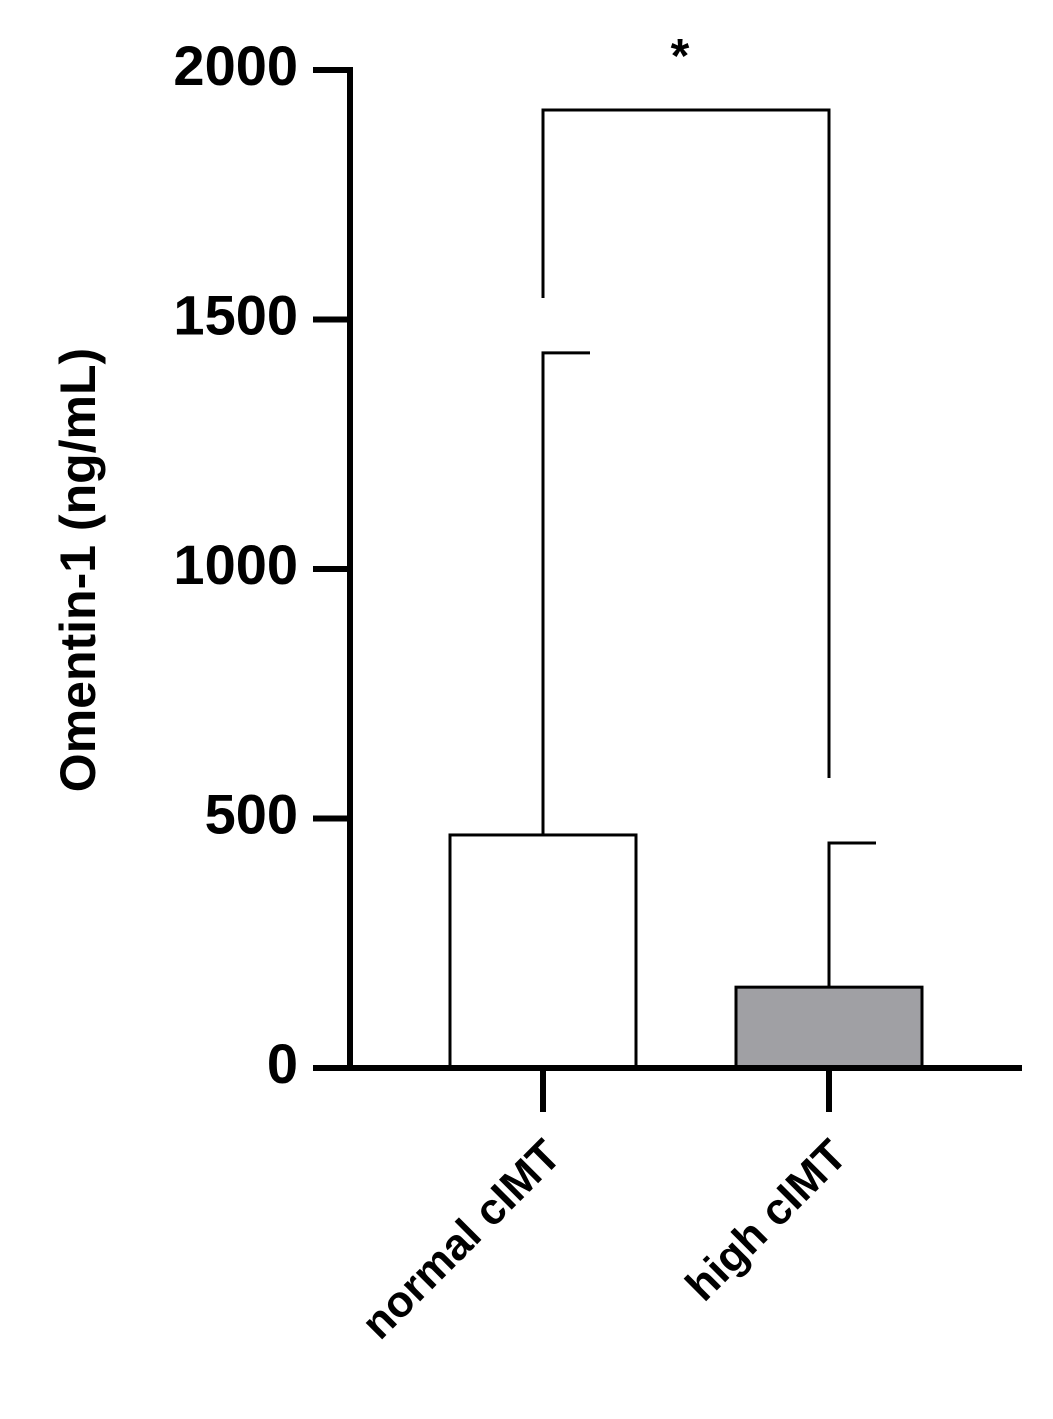 The image size is (1053, 1419). I want to click on y-tick-label: 1000, so click(235, 564).